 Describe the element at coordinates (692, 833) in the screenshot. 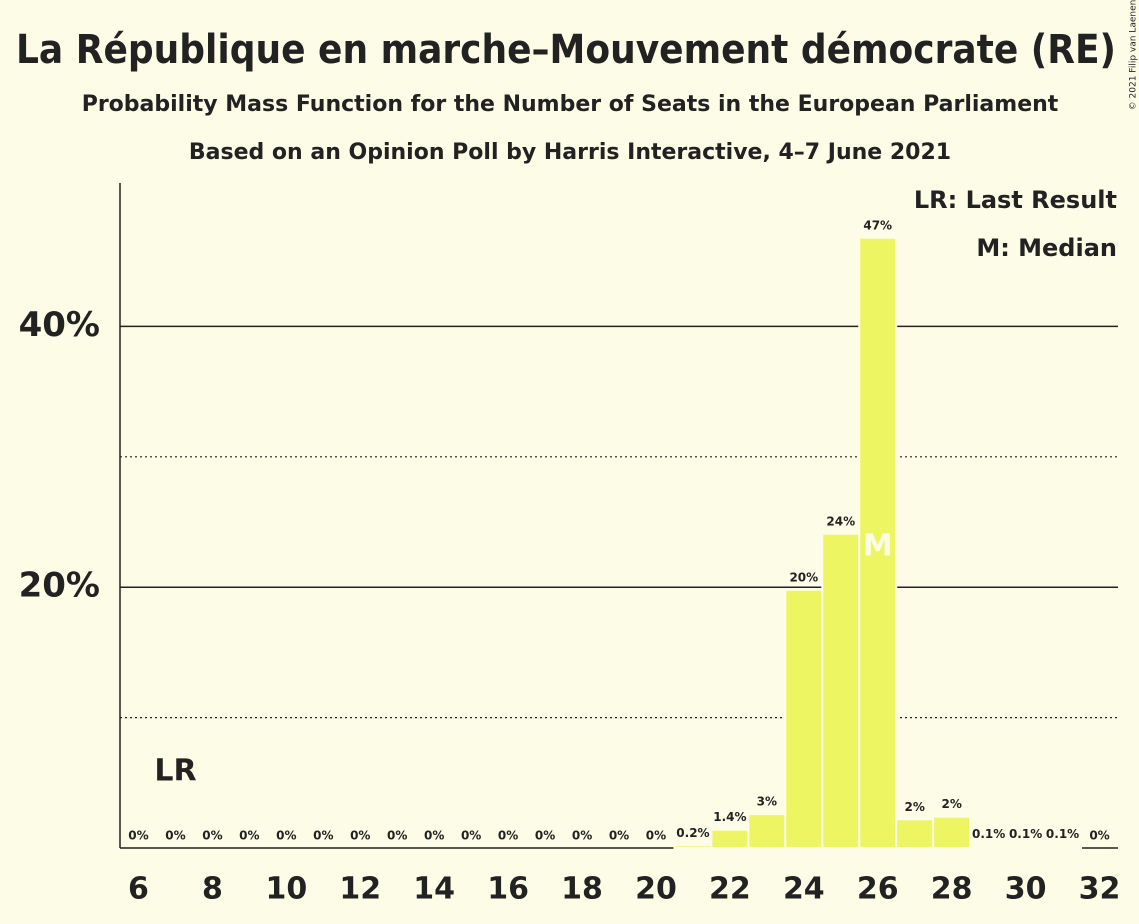

I see `value-label: 0.2%` at that location.